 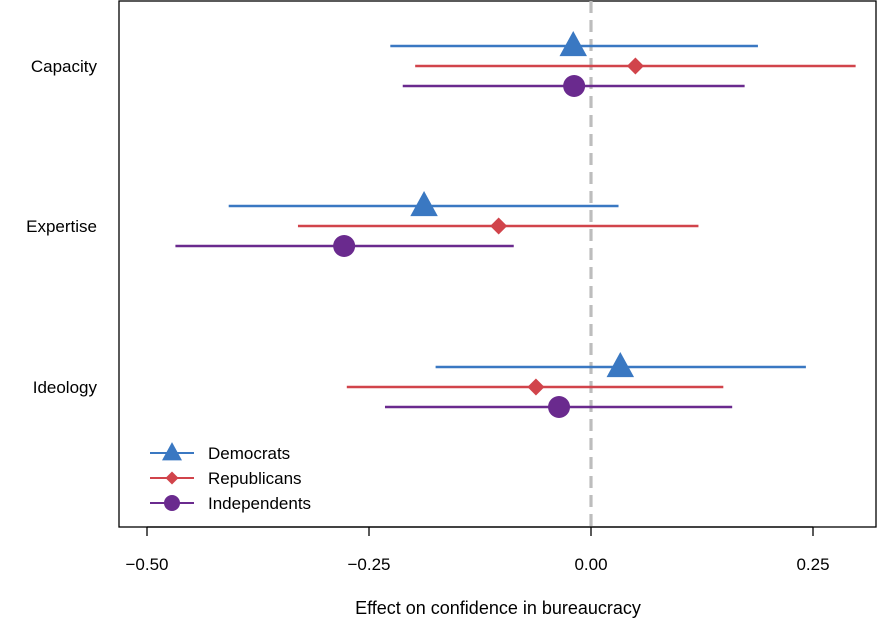 What do you see at coordinates (255, 478) in the screenshot?
I see `legend-label: Republicans` at bounding box center [255, 478].